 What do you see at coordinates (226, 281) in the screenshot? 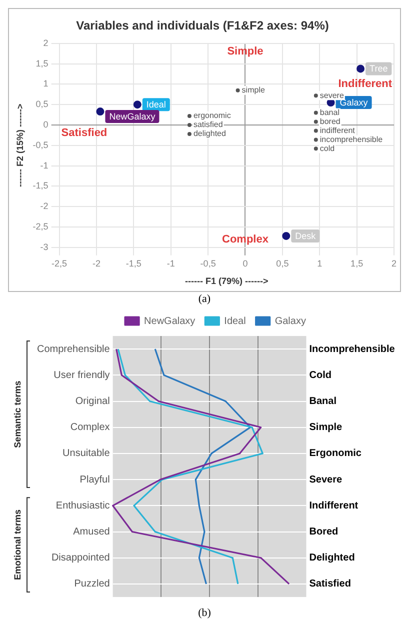
I see `x-axis-title: ------ F1 (79%) ------>` at bounding box center [226, 281].